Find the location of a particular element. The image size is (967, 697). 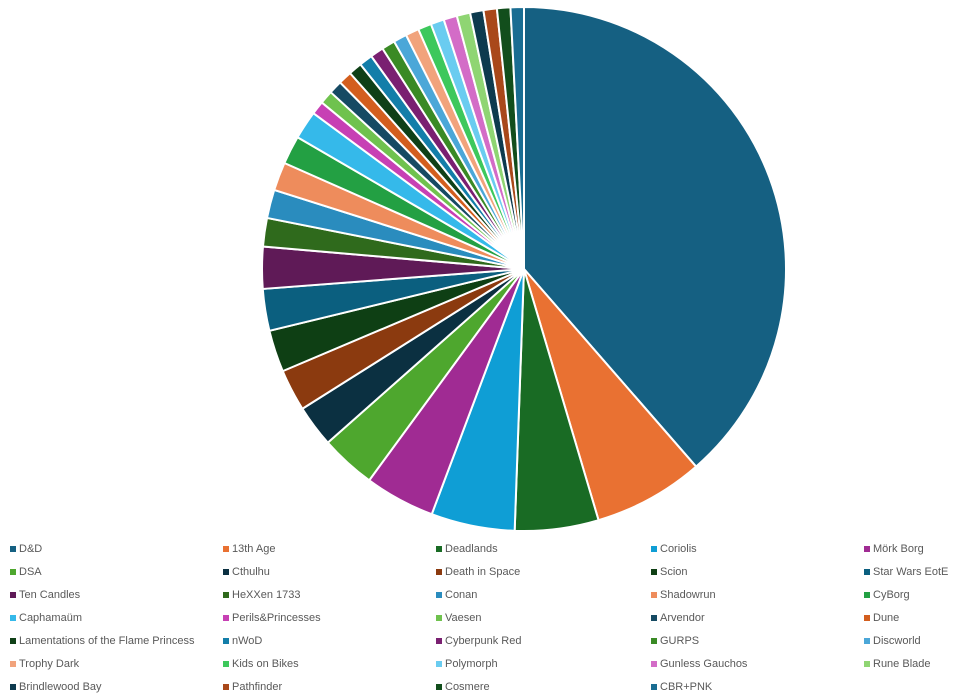

pie-slice-cbr-pnk is located at coordinates (517, 137).